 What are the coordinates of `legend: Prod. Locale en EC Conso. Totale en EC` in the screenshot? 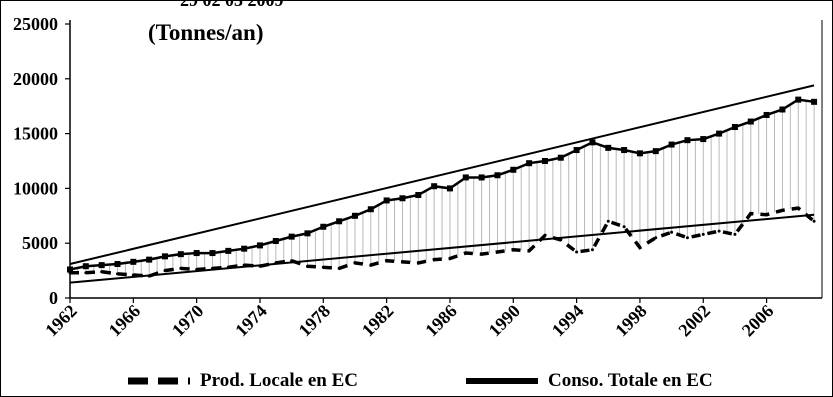 It's located at (416, 383).